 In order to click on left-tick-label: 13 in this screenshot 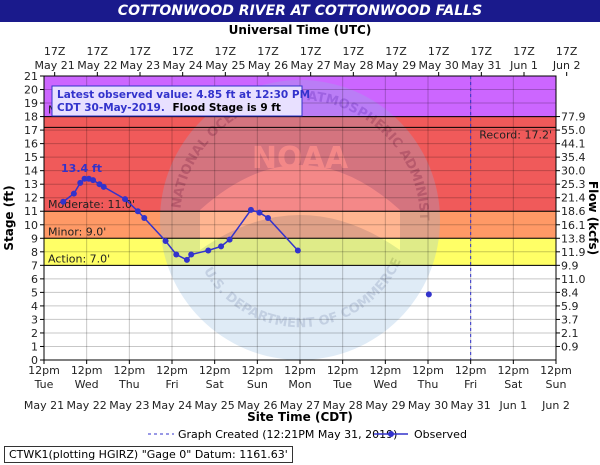, I will do `click(31, 184)`.